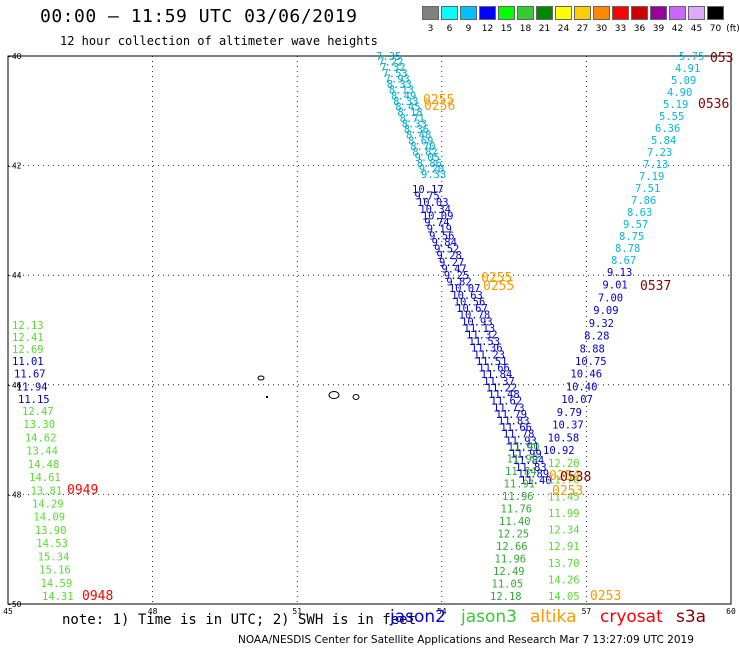 The height and width of the screenshot is (650, 740). Describe the element at coordinates (521, 441) in the screenshot. I see `swh-label-jason2: 11.93` at that location.